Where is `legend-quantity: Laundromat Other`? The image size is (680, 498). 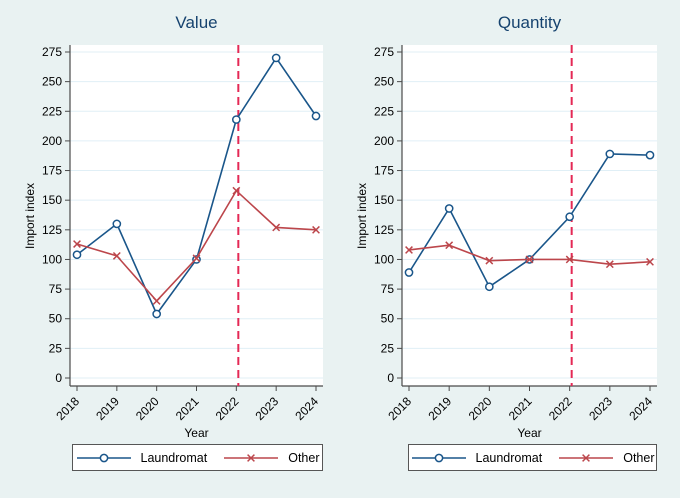 legend-quantity: Laundromat Other is located at coordinates (532, 457).